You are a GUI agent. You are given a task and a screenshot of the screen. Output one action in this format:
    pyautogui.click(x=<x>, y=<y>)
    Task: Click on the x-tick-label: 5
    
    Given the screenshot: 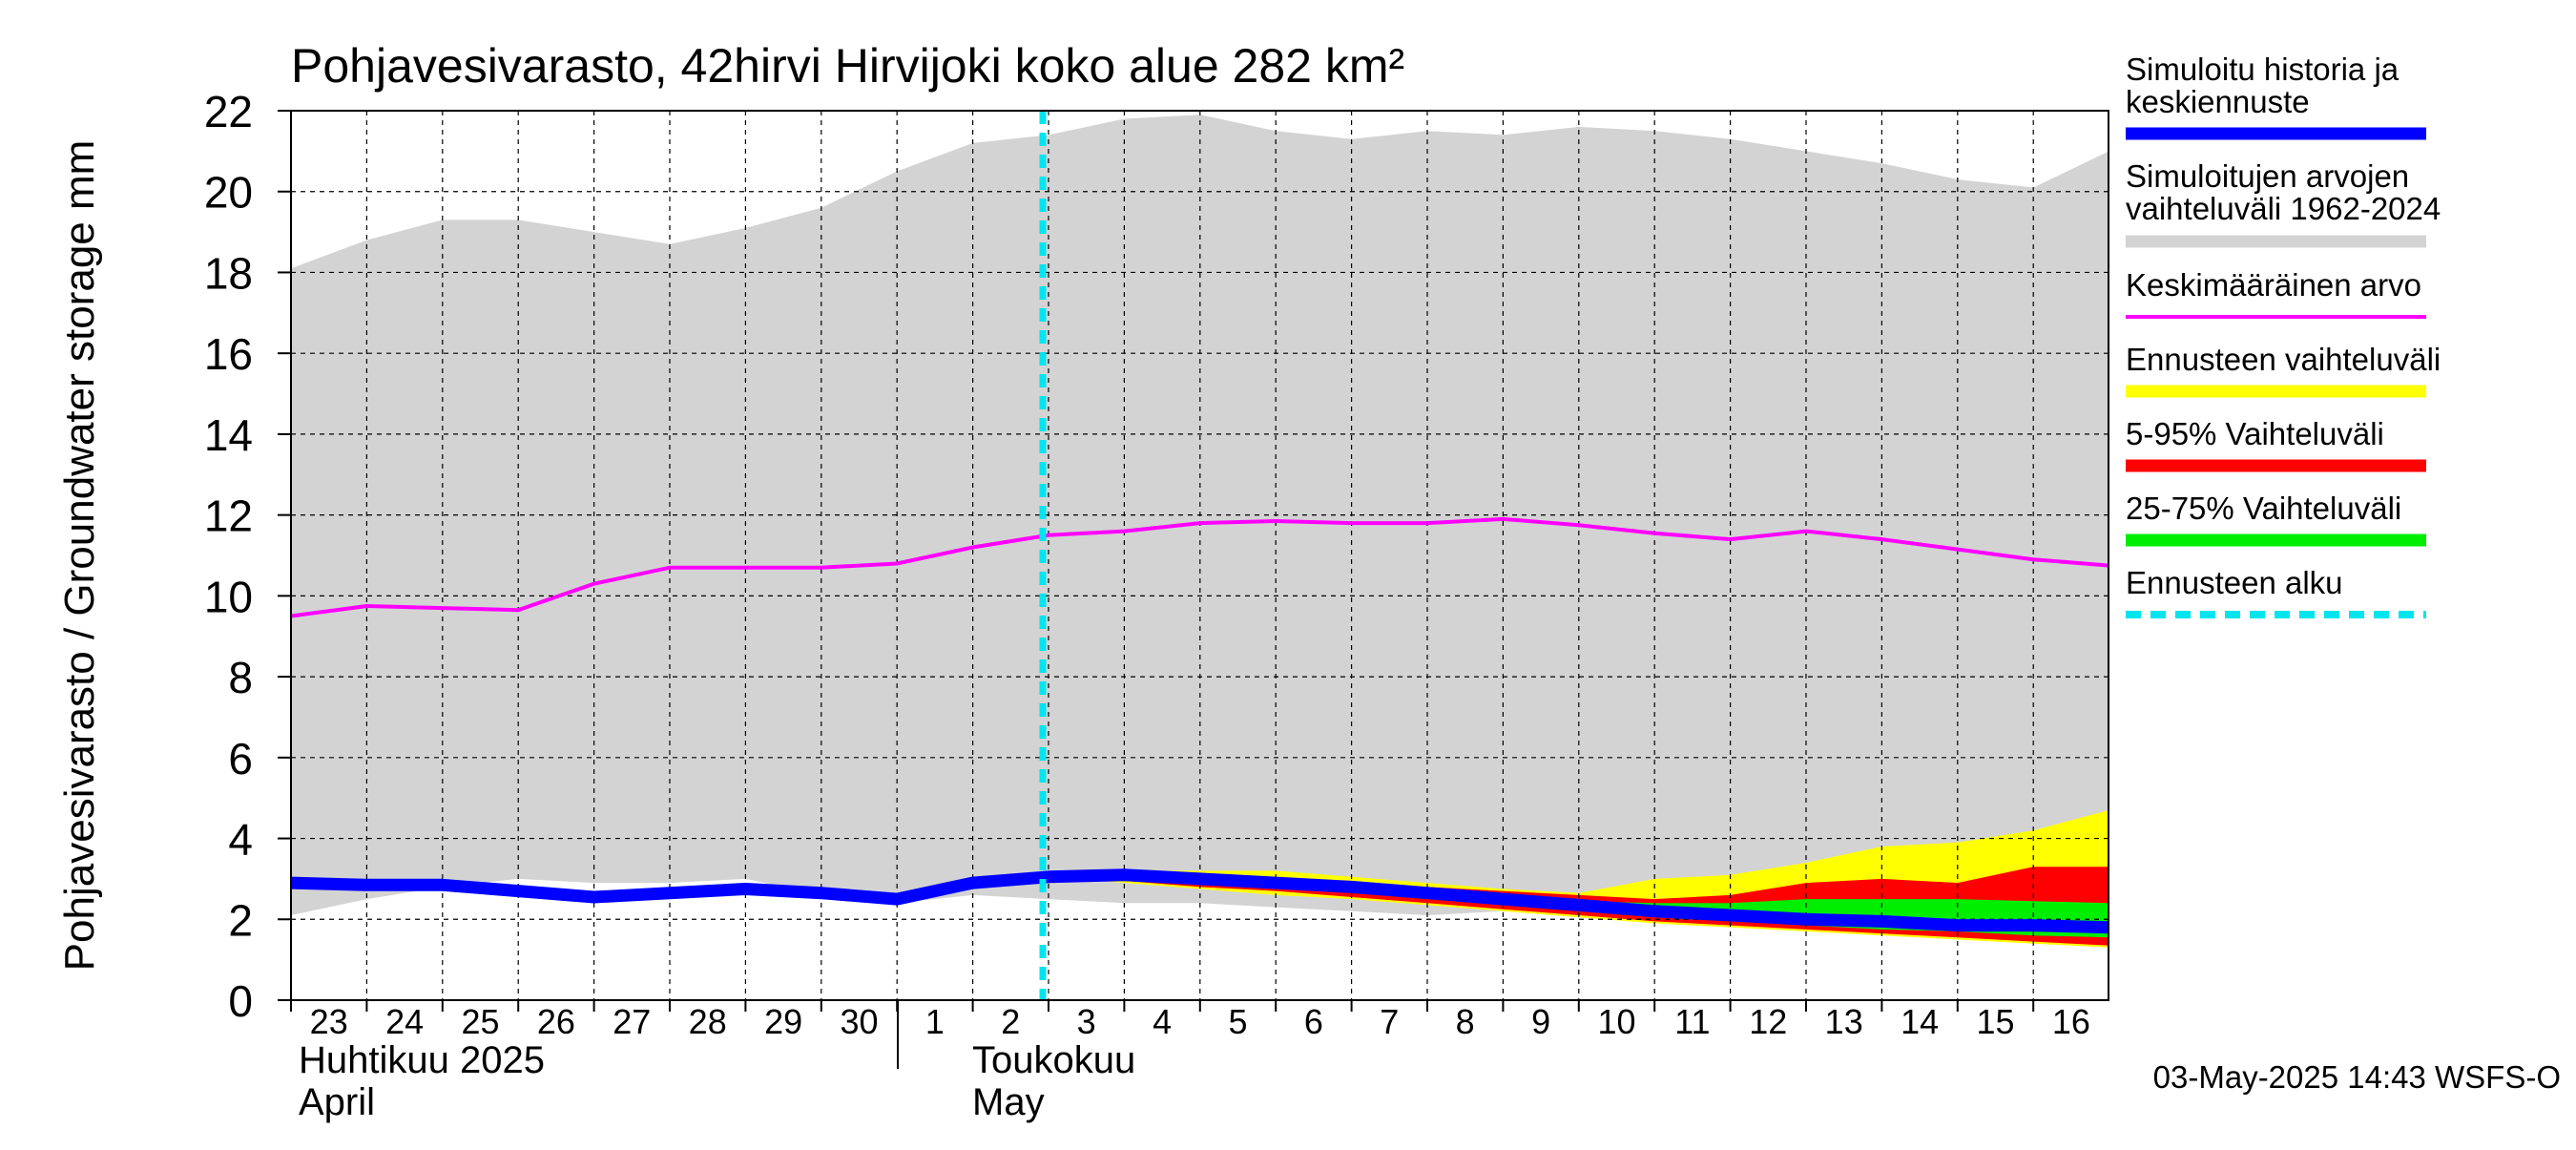 What is the action you would take?
    pyautogui.click(x=1237, y=1021)
    